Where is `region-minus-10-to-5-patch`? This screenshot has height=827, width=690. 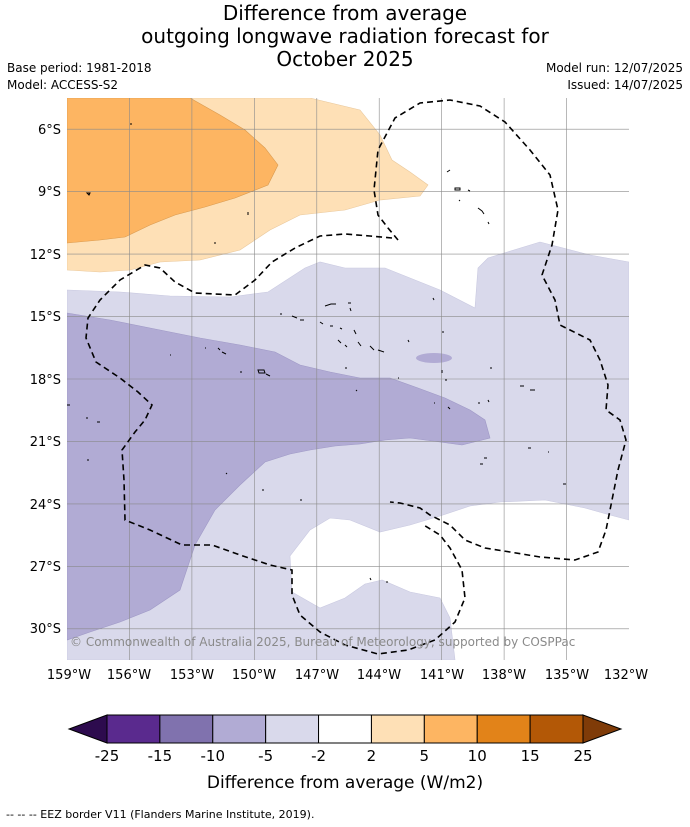
region-minus-10-to-5-patch is located at coordinates (434, 358).